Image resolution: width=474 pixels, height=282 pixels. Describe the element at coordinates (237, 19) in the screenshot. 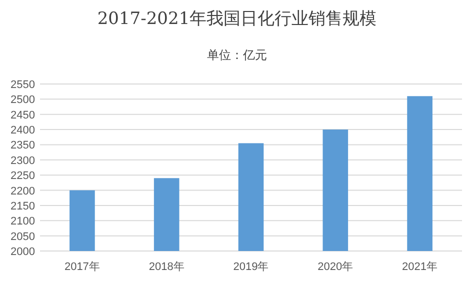

I see `title: 2017-2021年我国日化行业销售规模` at that location.